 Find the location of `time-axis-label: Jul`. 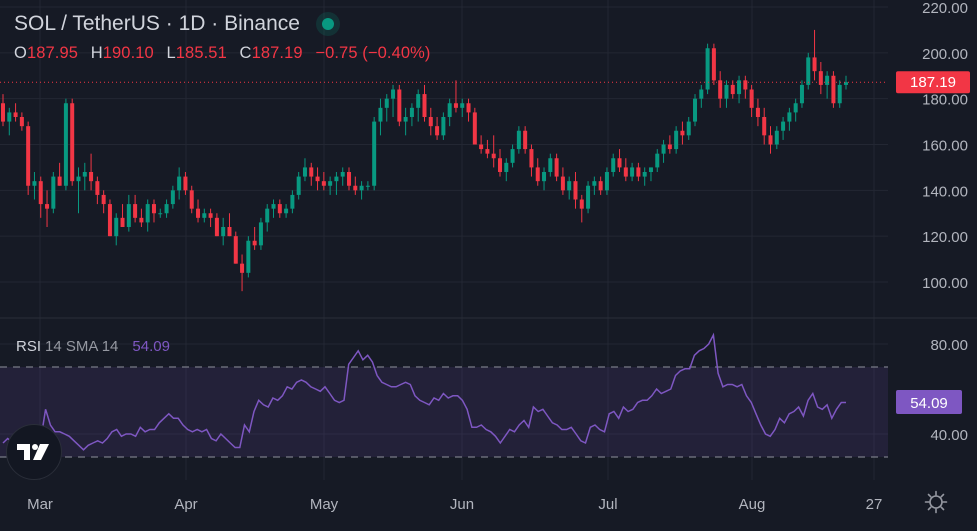

time-axis-label: Jul is located at coordinates (607, 504).